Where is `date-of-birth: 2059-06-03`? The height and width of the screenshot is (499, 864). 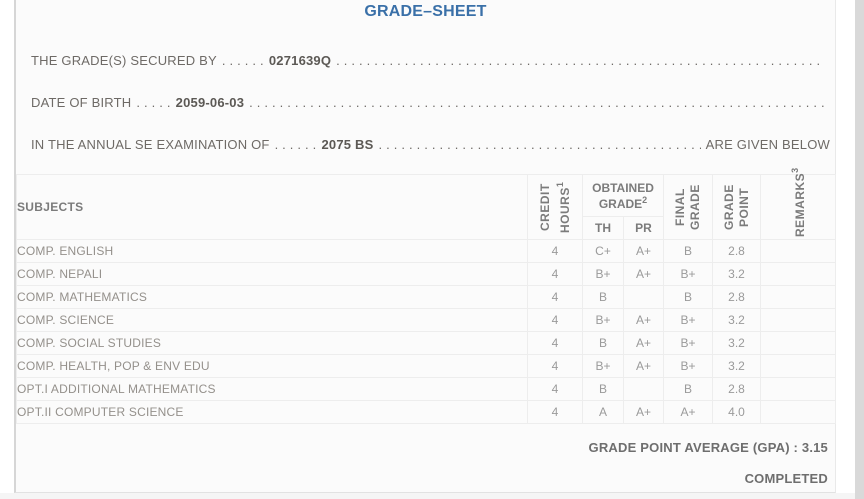 date-of-birth: 2059-06-03 is located at coordinates (210, 102).